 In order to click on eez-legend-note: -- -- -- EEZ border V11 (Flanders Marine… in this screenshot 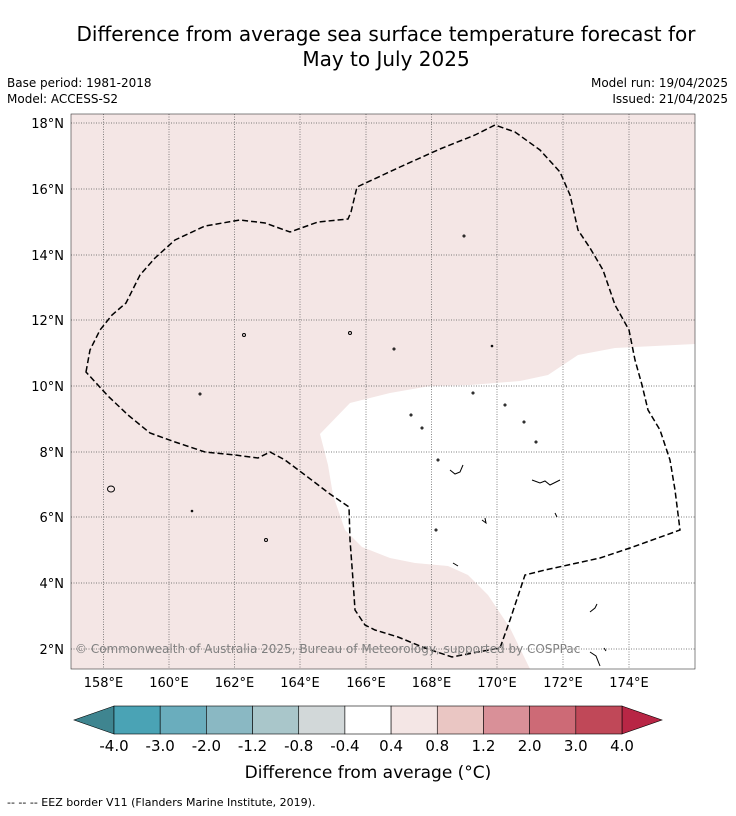, I will do `click(161, 802)`.